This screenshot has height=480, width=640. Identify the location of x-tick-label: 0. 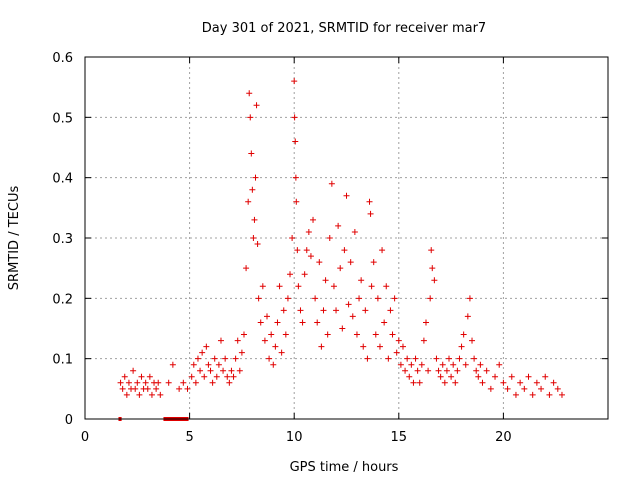
(85, 437).